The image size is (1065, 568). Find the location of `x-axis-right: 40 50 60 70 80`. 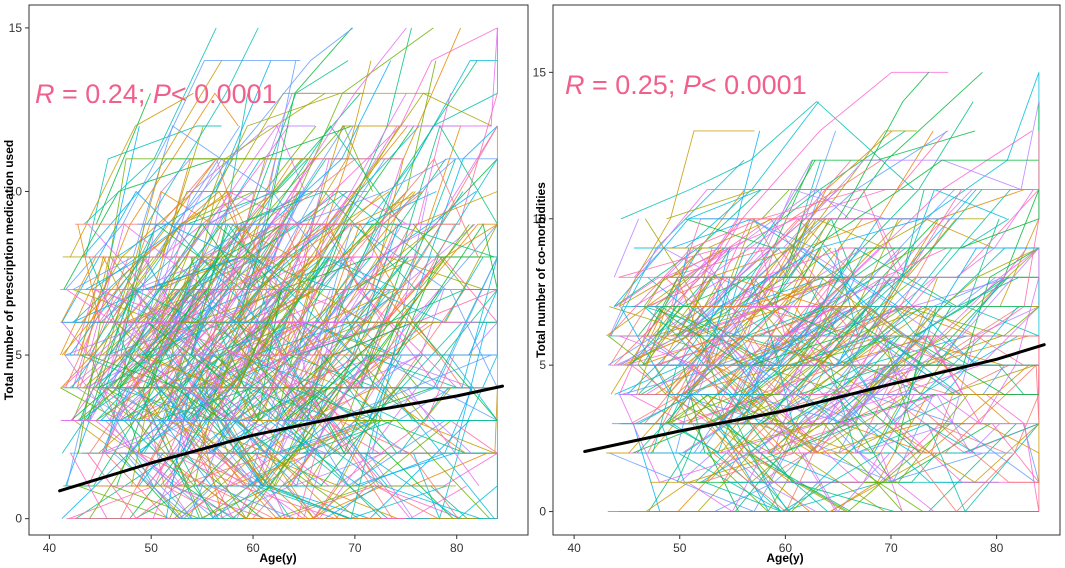

x-axis-right: 40 50 60 70 80 is located at coordinates (785, 545).